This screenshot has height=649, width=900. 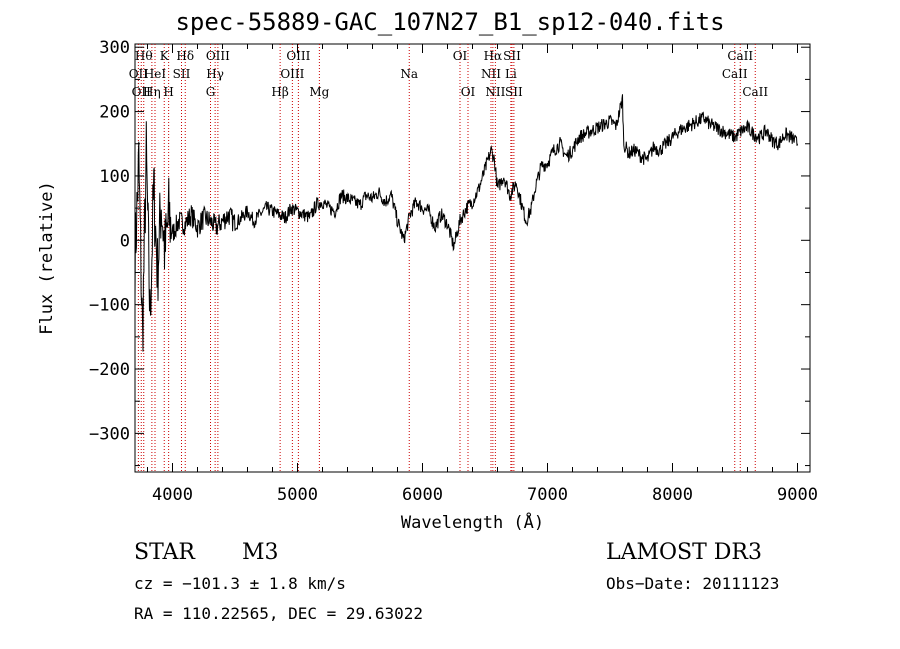 What do you see at coordinates (278, 613) in the screenshot?
I see `ra-dec-coordinates: RA = 110.22565, DEC = 29.63022` at bounding box center [278, 613].